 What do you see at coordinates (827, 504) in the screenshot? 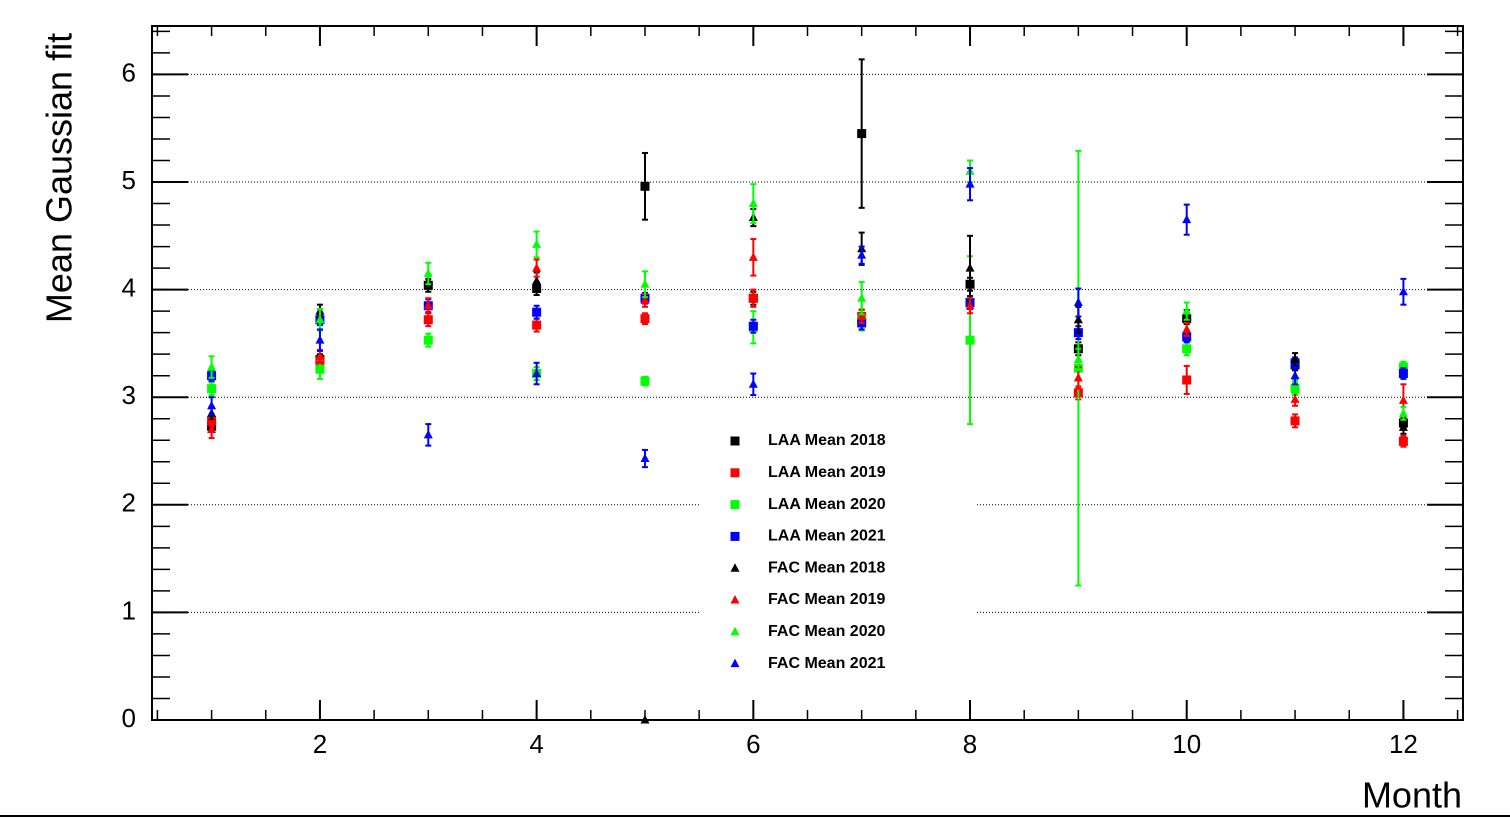
I see `legend-label: LAA Mean 2020` at bounding box center [827, 504].